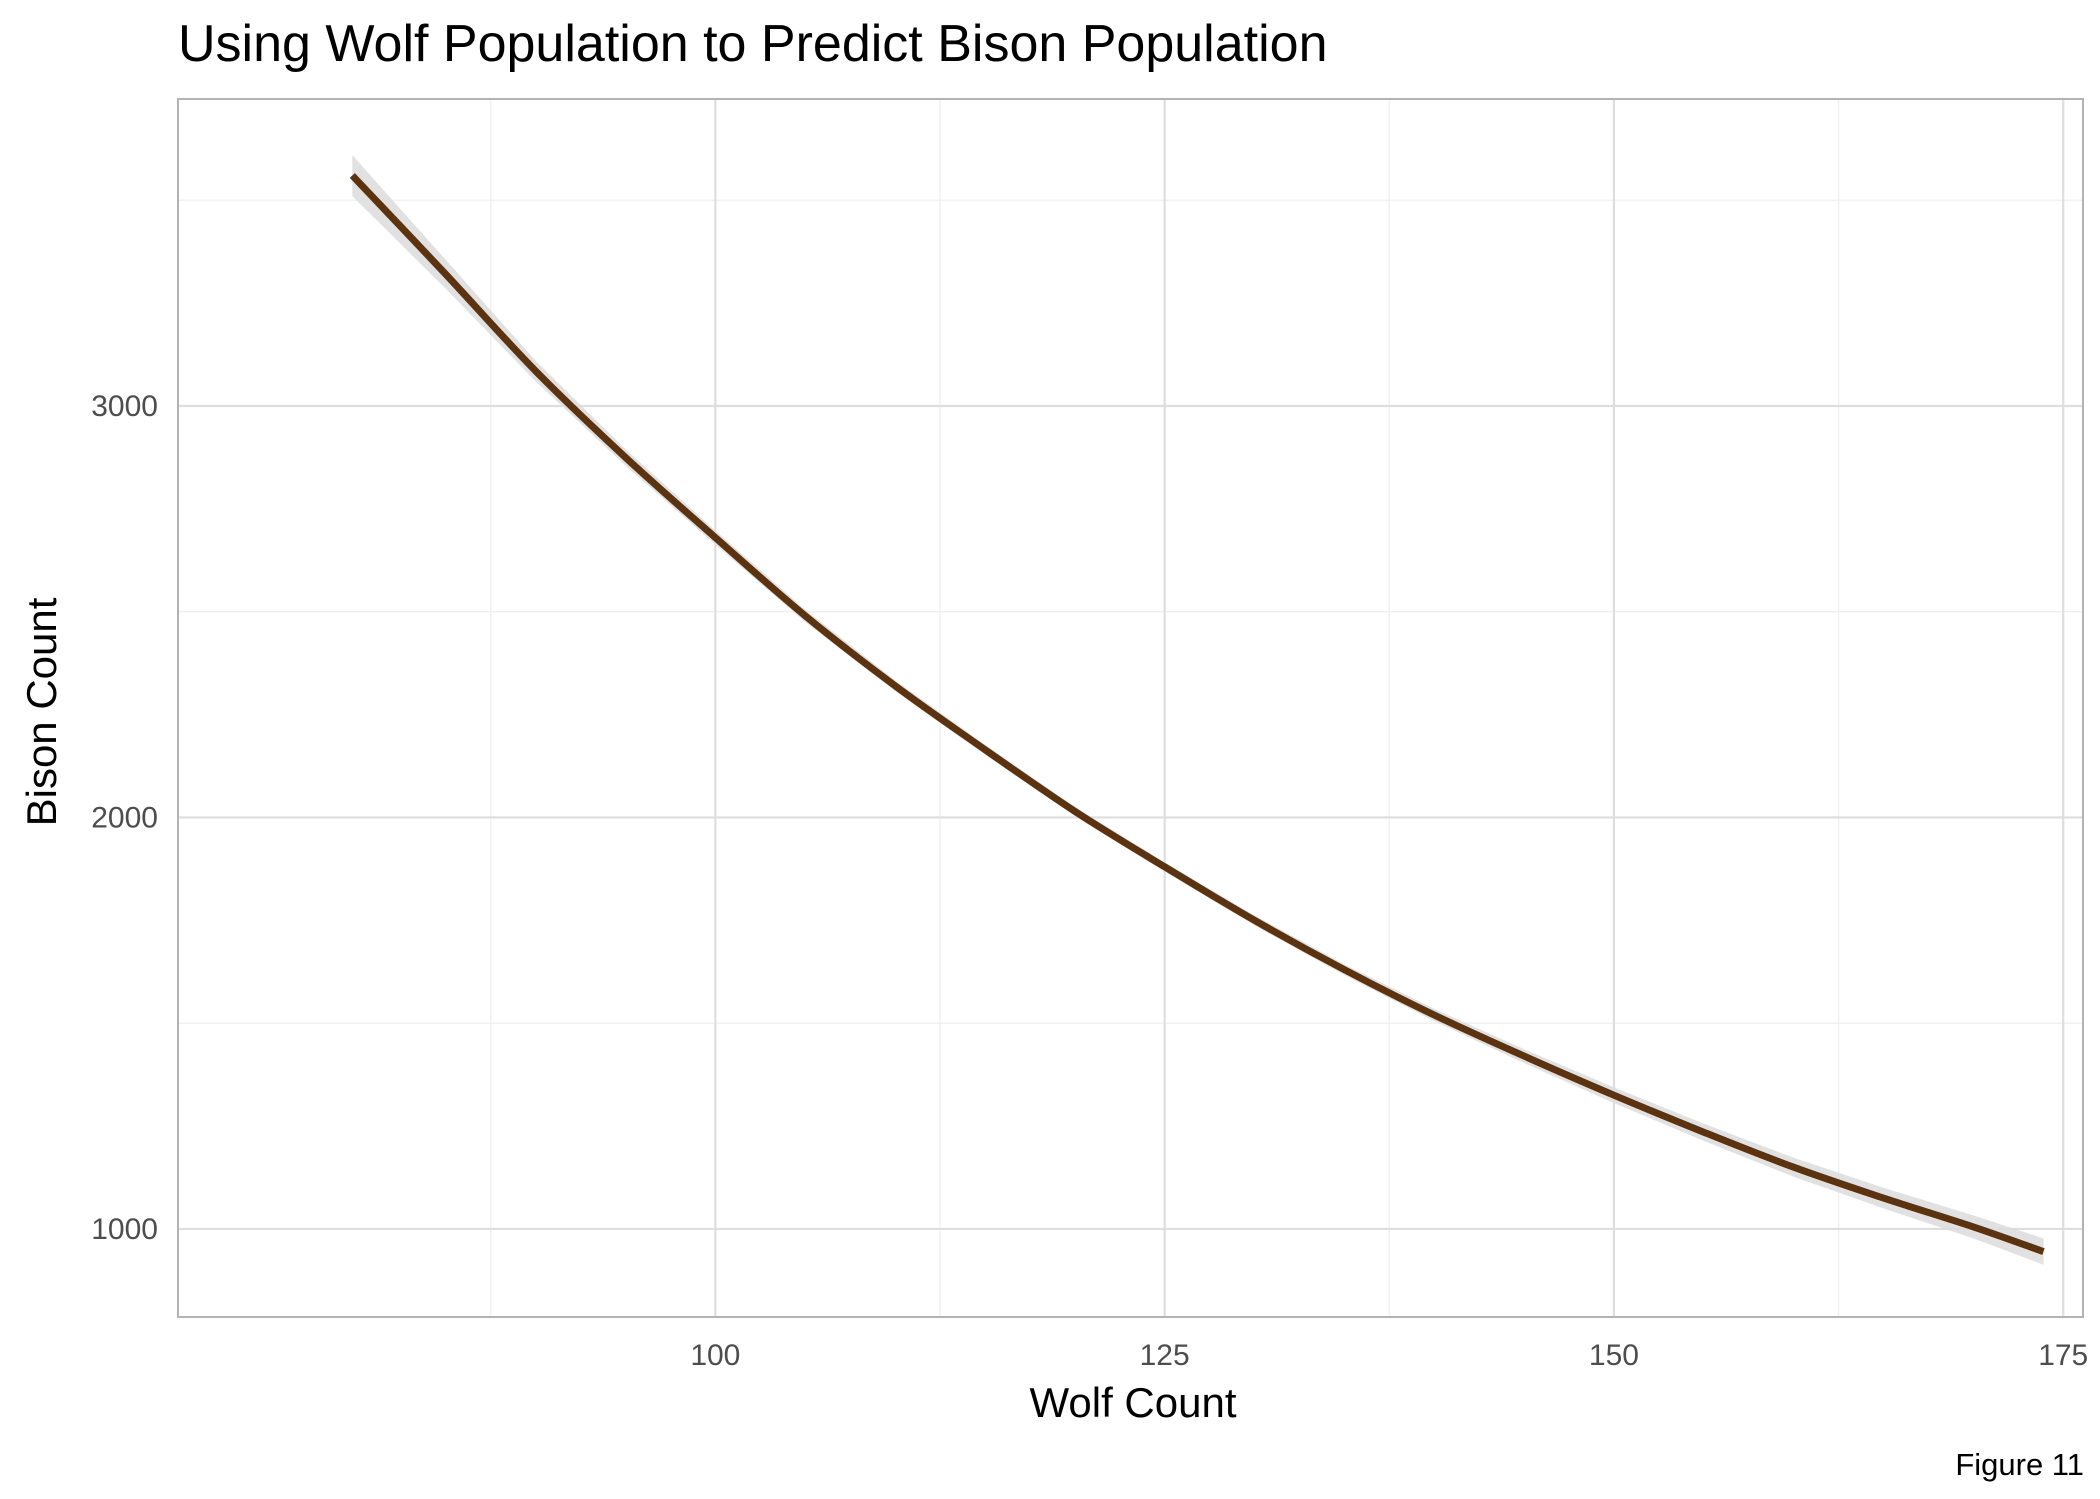  I want to click on y-tick-label: 2000, so click(124, 817).